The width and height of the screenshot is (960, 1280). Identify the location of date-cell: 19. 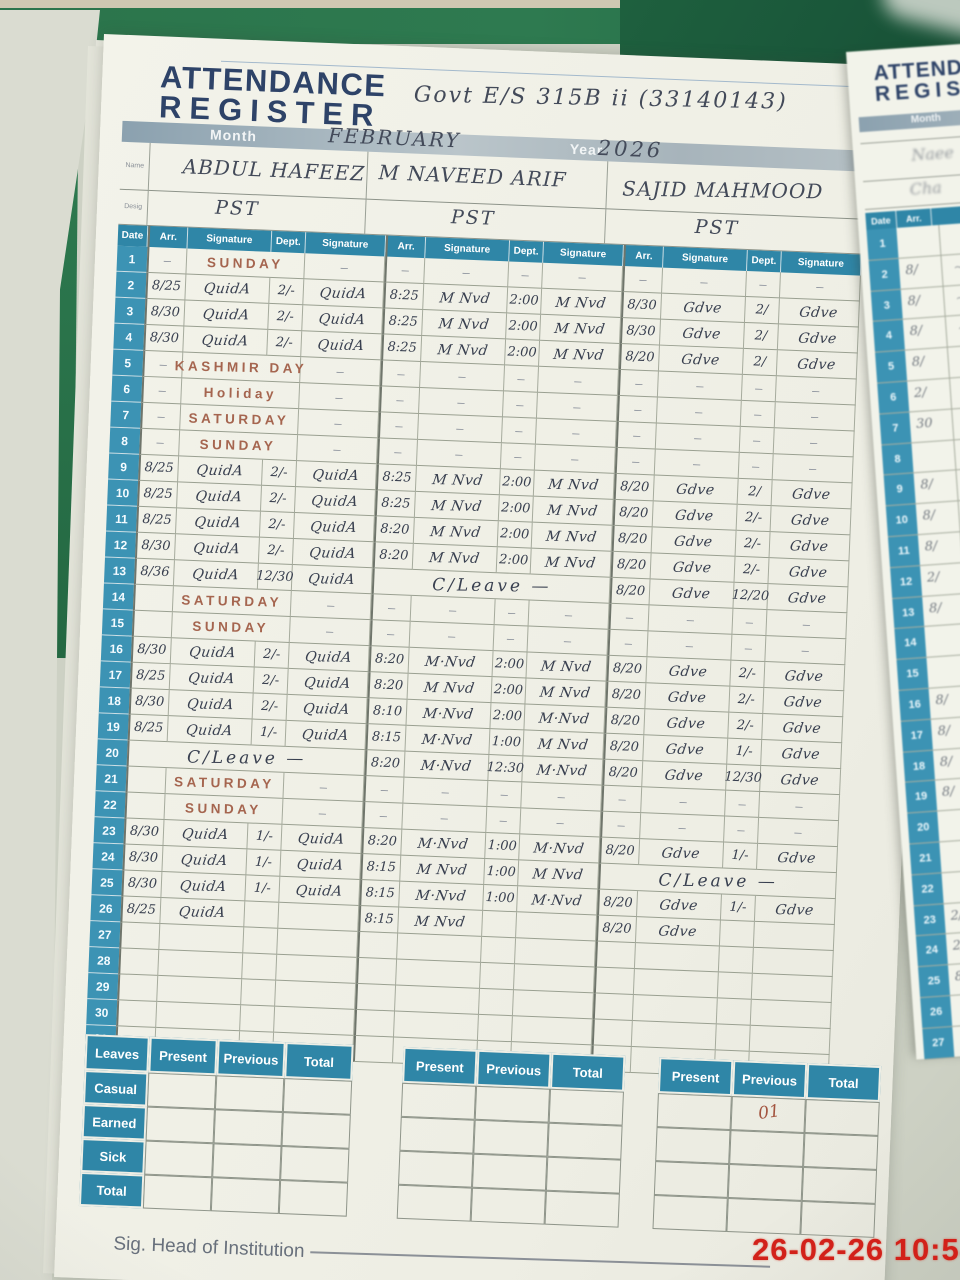
(113, 727).